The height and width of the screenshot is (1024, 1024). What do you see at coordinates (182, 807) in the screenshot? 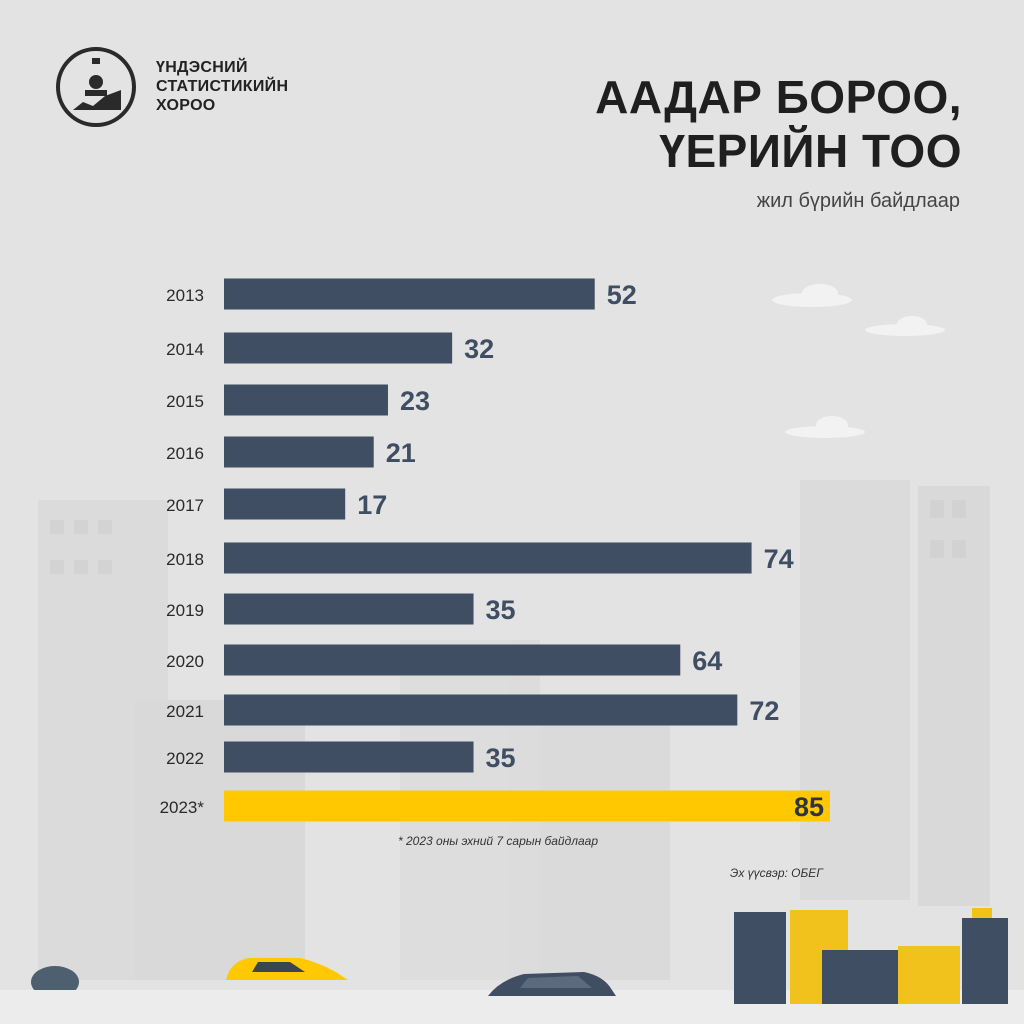
I see `category-label: 2023*` at bounding box center [182, 807].